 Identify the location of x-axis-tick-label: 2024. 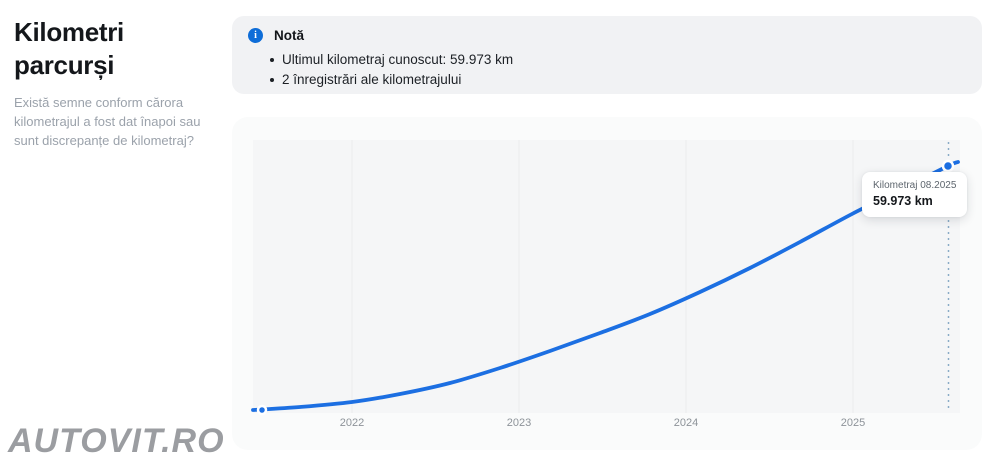
(686, 423).